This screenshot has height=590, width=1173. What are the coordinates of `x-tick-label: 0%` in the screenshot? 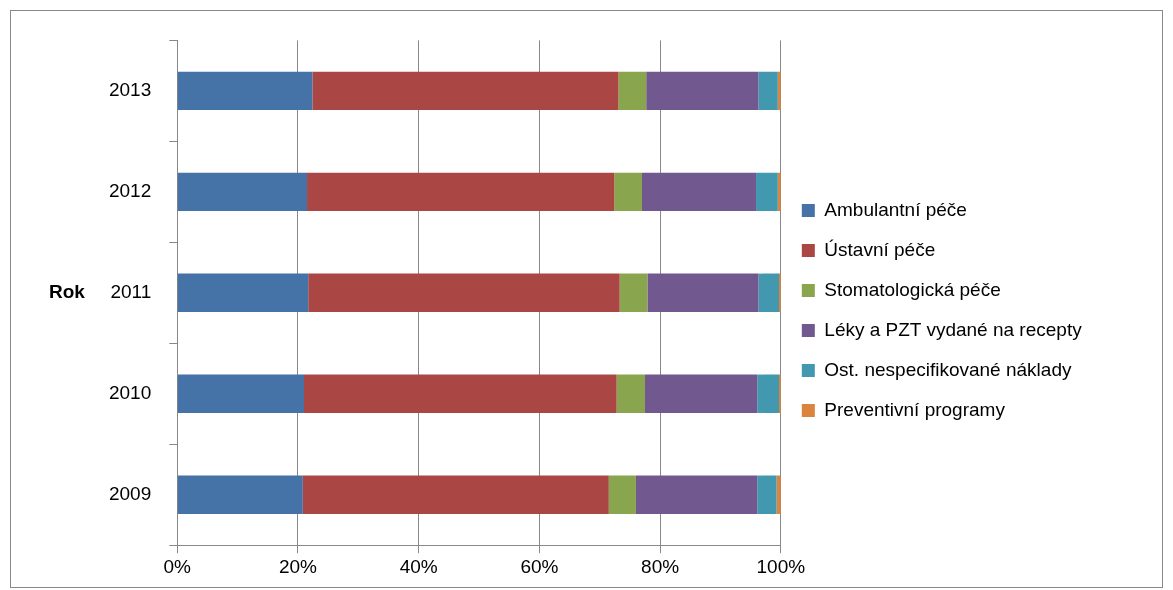 It's located at (177, 566).